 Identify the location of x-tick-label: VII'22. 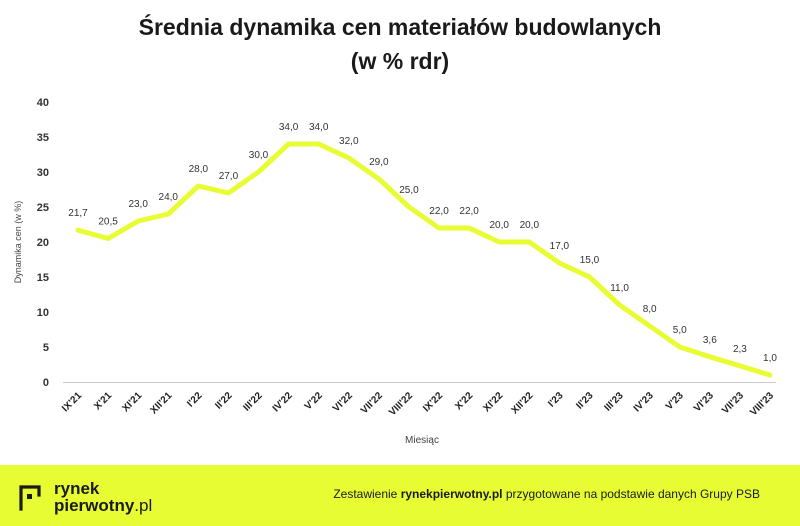
(372, 403).